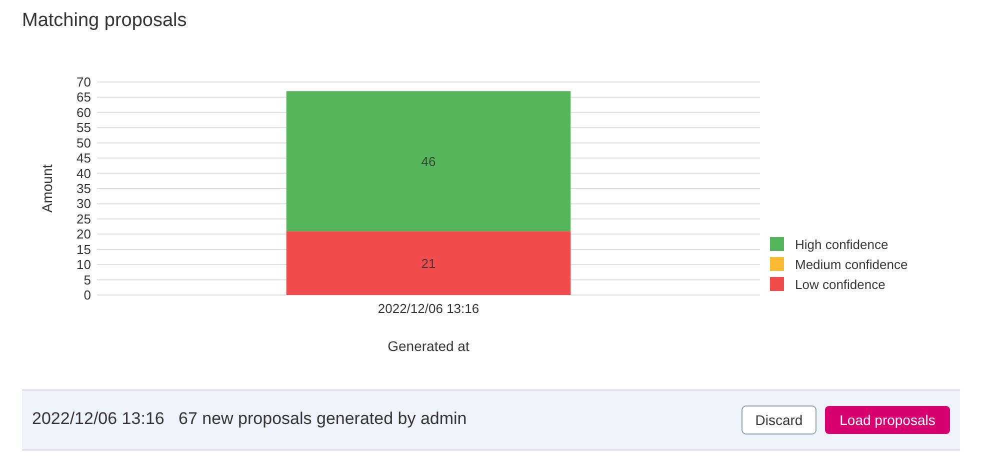 This screenshot has height=466, width=988. I want to click on y-tick-label: 30, so click(83, 204).